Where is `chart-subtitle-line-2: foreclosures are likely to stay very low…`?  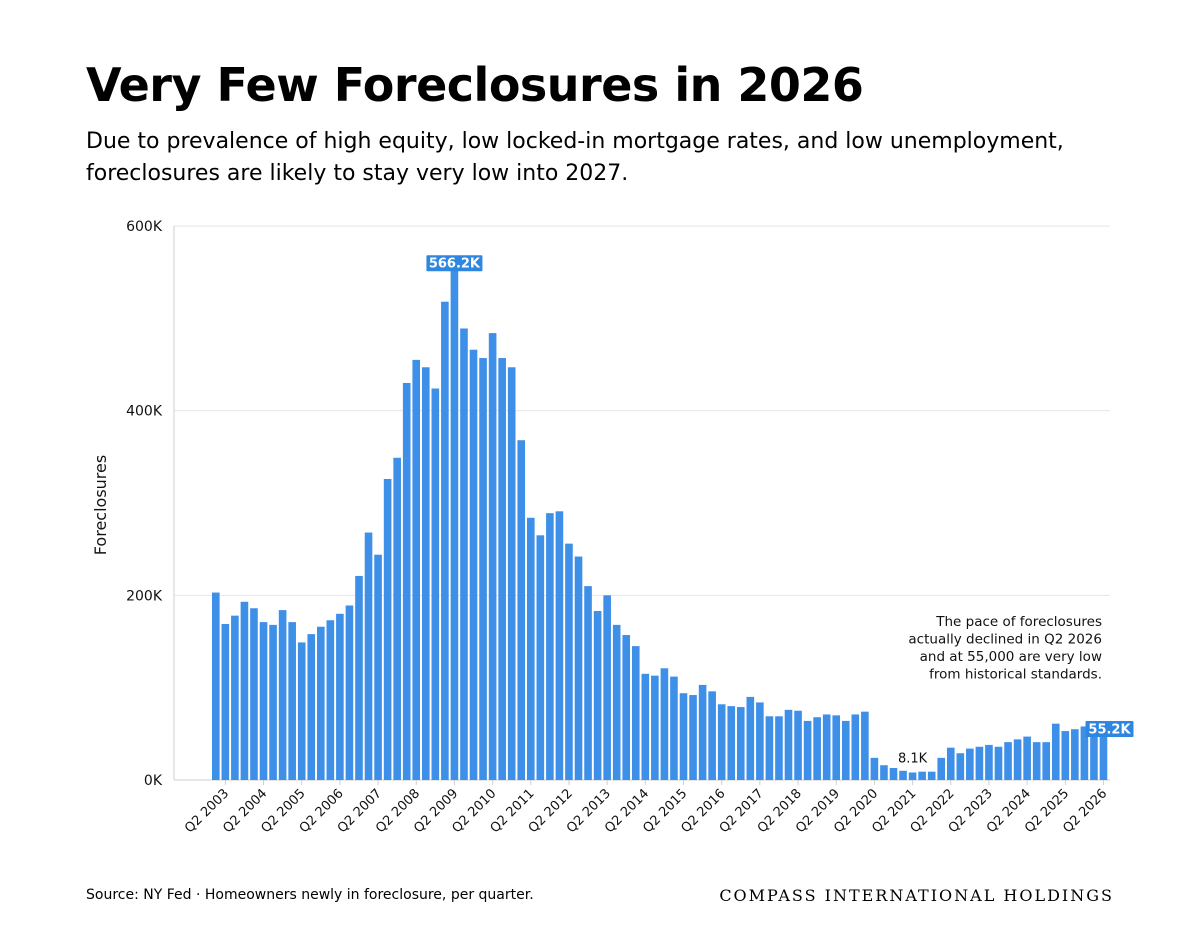 chart-subtitle-line-2: foreclosures are likely to stay very low… is located at coordinates (357, 173).